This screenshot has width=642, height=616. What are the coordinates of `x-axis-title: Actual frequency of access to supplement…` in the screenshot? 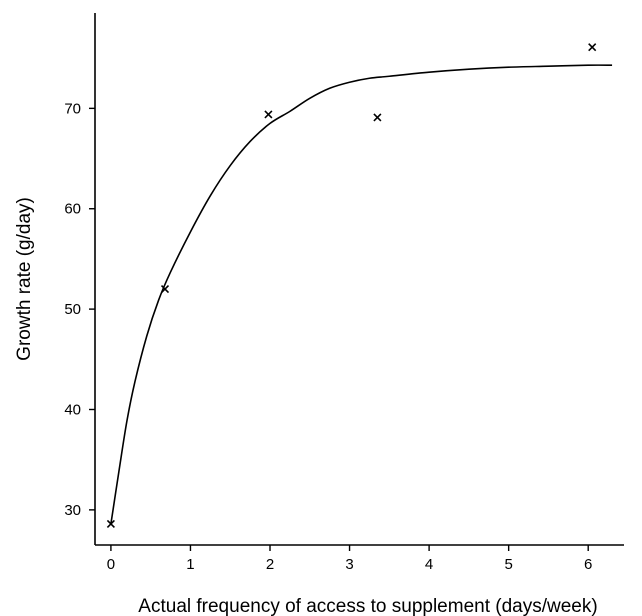 It's located at (367, 606).